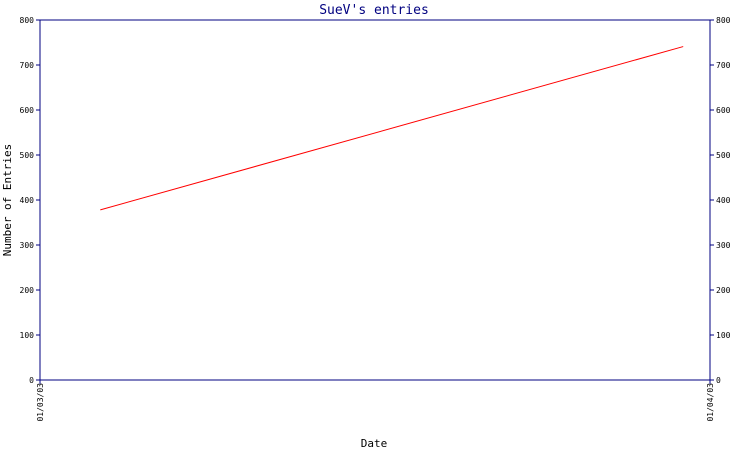 The image size is (750, 450). Describe the element at coordinates (27, 335) in the screenshot. I see `y-tick-label-left: 100` at that location.